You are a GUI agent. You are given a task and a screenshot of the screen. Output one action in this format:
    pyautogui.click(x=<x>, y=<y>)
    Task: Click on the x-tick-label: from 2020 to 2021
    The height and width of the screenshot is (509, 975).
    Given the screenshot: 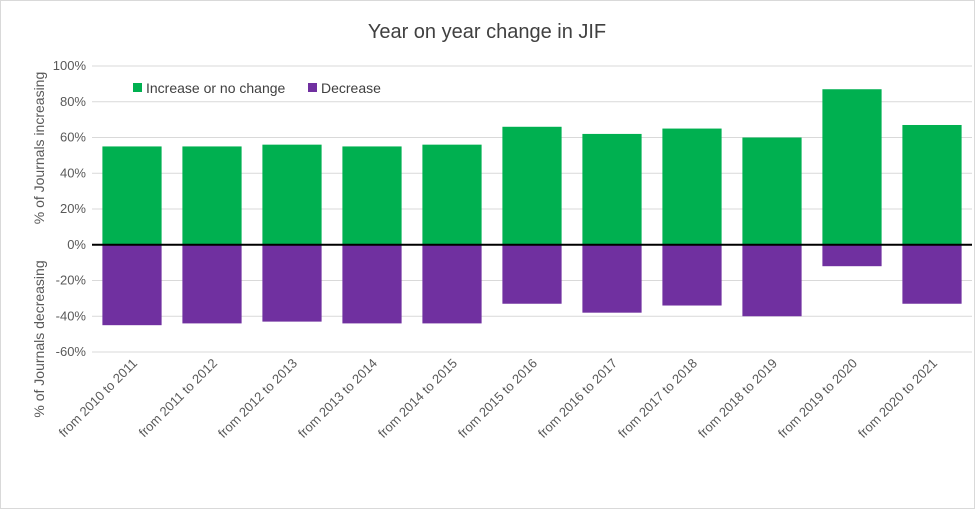 What is the action you would take?
    pyautogui.click(x=897, y=398)
    